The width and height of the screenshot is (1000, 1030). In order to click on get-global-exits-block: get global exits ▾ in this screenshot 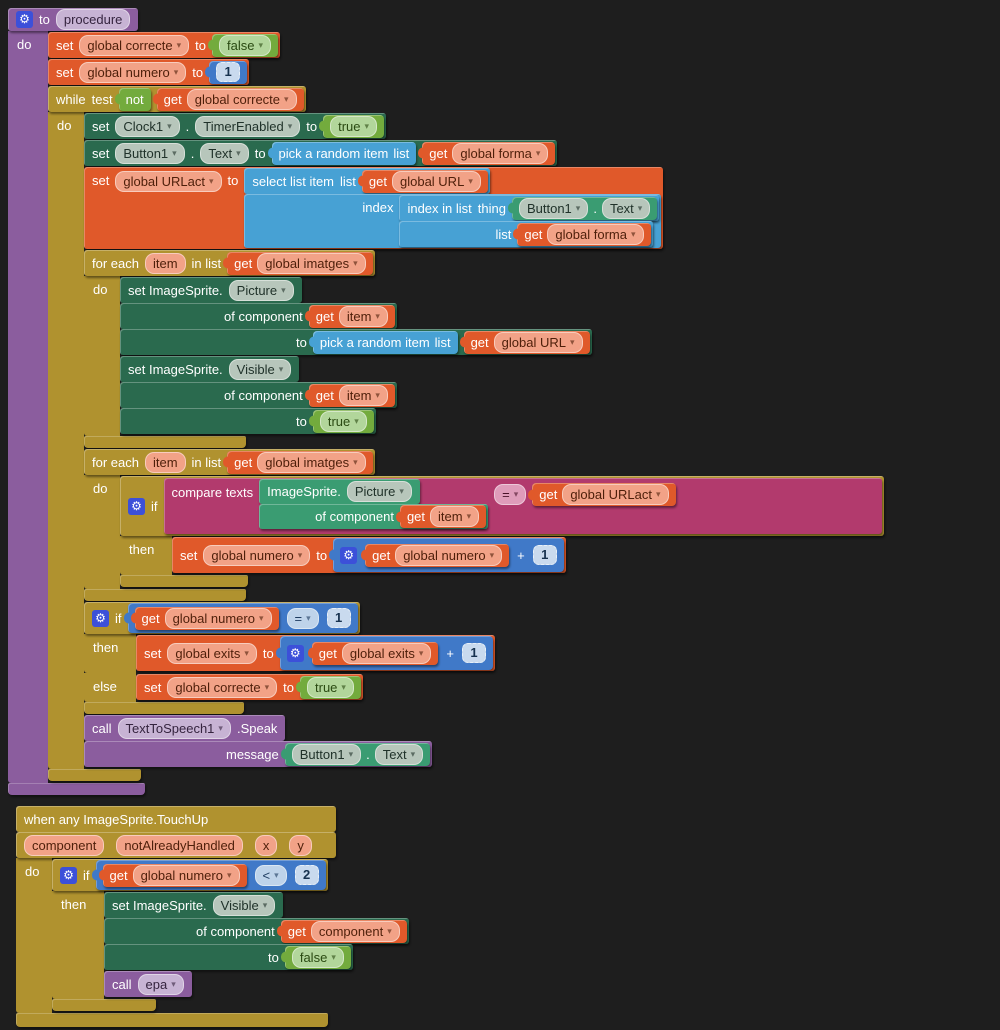, I will do `click(375, 653)`.